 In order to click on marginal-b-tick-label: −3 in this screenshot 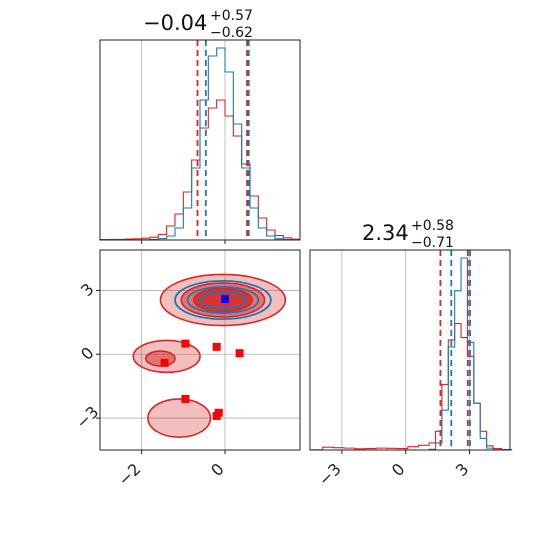, I will do `click(330, 474)`.